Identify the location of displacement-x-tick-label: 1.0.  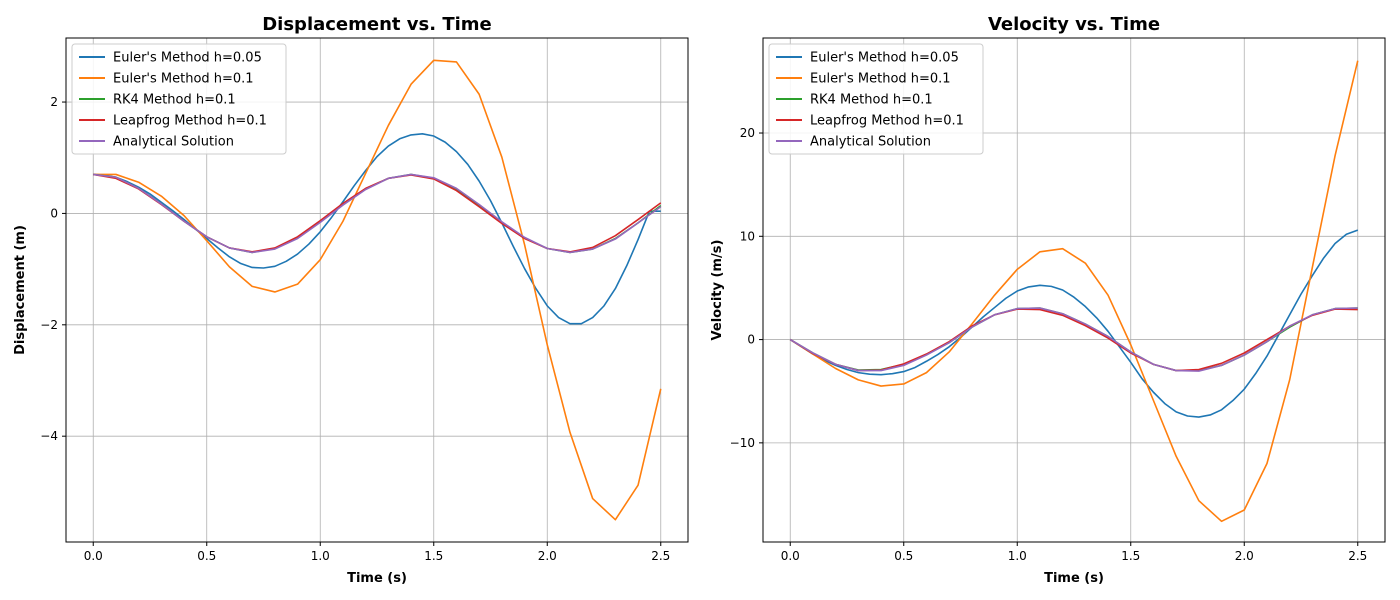
(320, 556).